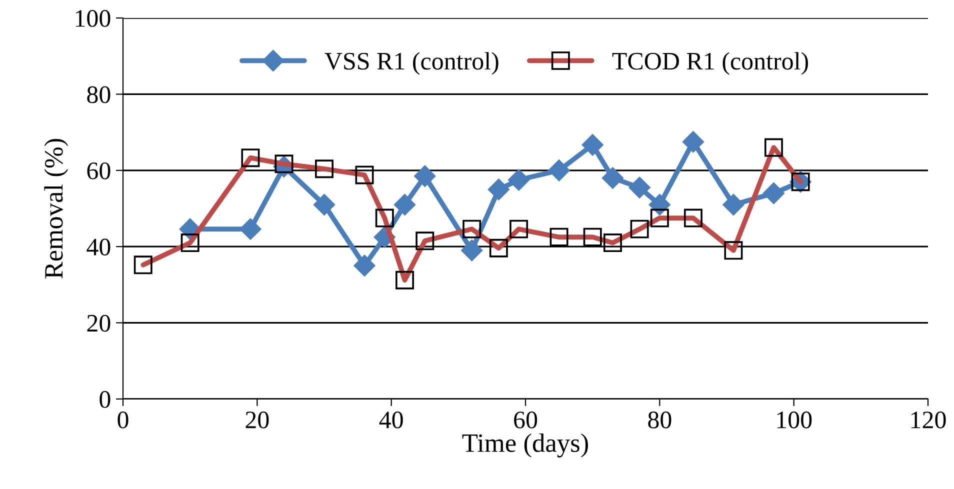  What do you see at coordinates (660, 420) in the screenshot?
I see `x-tick-label: 80` at bounding box center [660, 420].